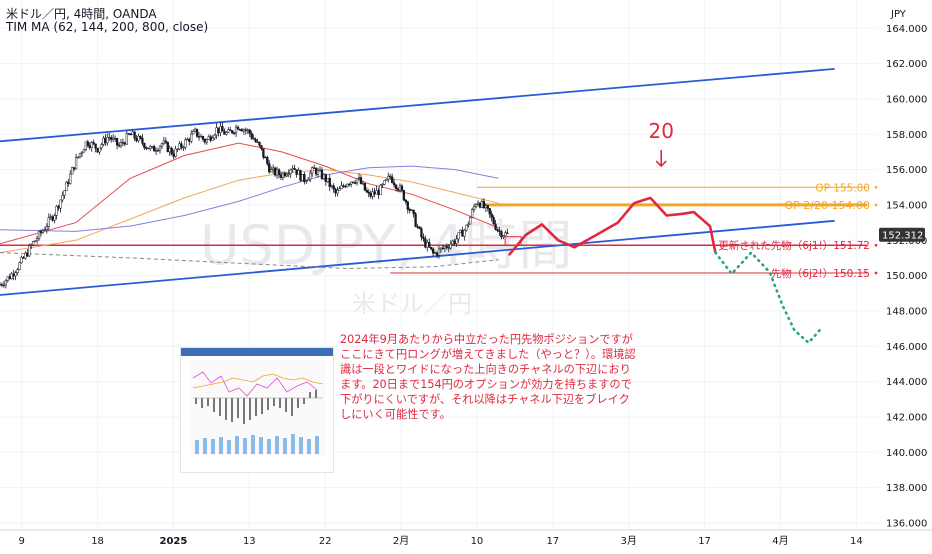 This screenshot has width=932, height=554. What do you see at coordinates (249, 261) in the screenshot?
I see `moving-average-ma800` at bounding box center [249, 261].